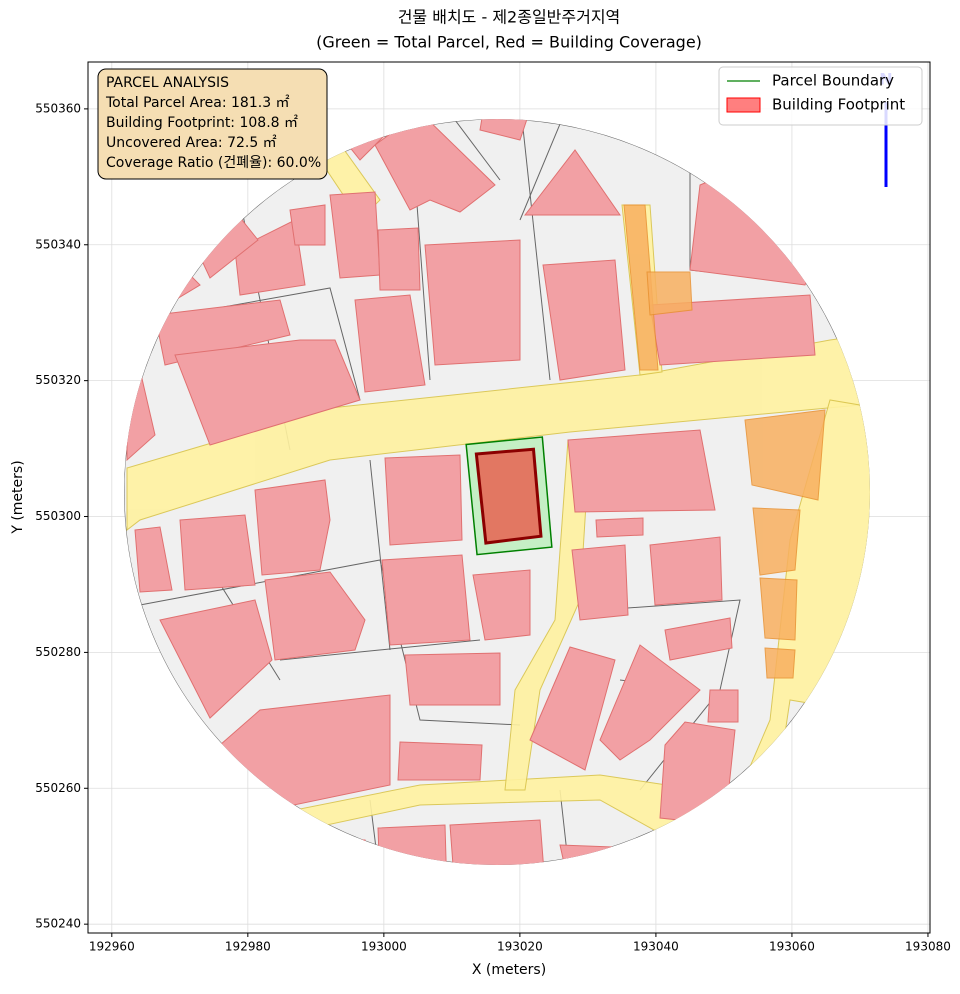 This screenshot has width=960, height=994. What do you see at coordinates (197, 103) in the screenshot?
I see `annotation-line: Total Parcel Area: 181.3 ㎡` at bounding box center [197, 103].